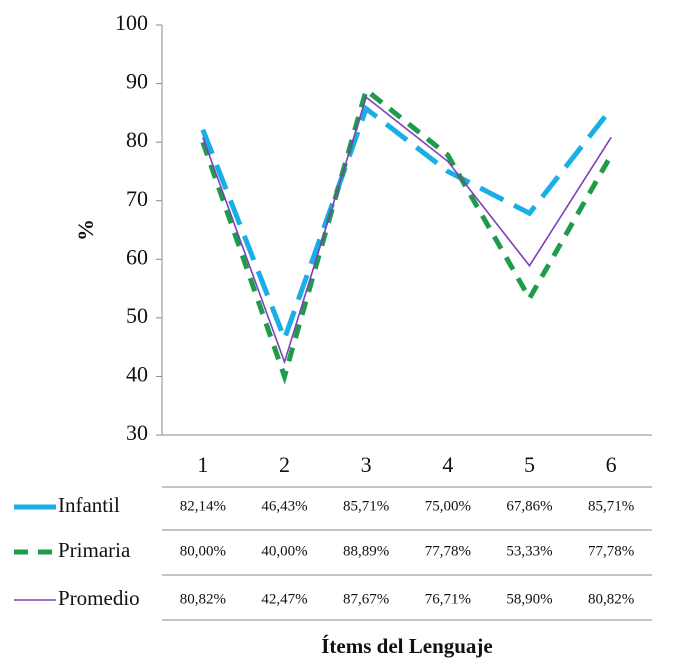 This screenshot has height=662, width=675. Describe the element at coordinates (284, 506) in the screenshot. I see `table-cell: 46,43%` at that location.